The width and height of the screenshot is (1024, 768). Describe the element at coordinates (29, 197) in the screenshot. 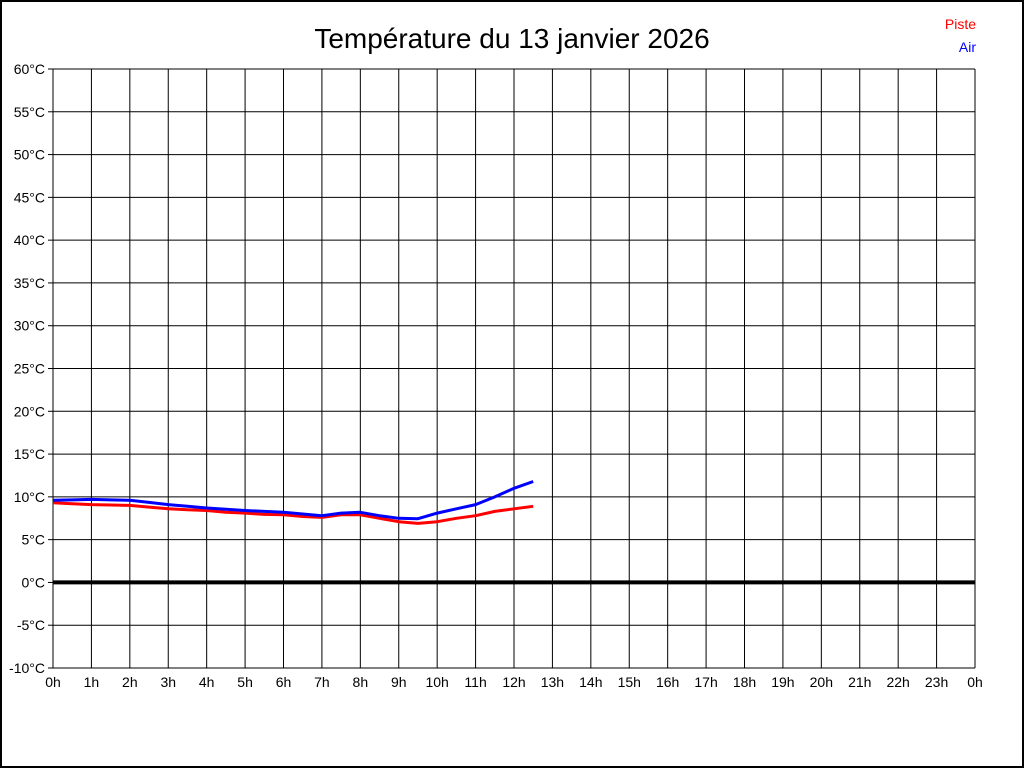

I see `y-tick-label: 45°C` at that location.